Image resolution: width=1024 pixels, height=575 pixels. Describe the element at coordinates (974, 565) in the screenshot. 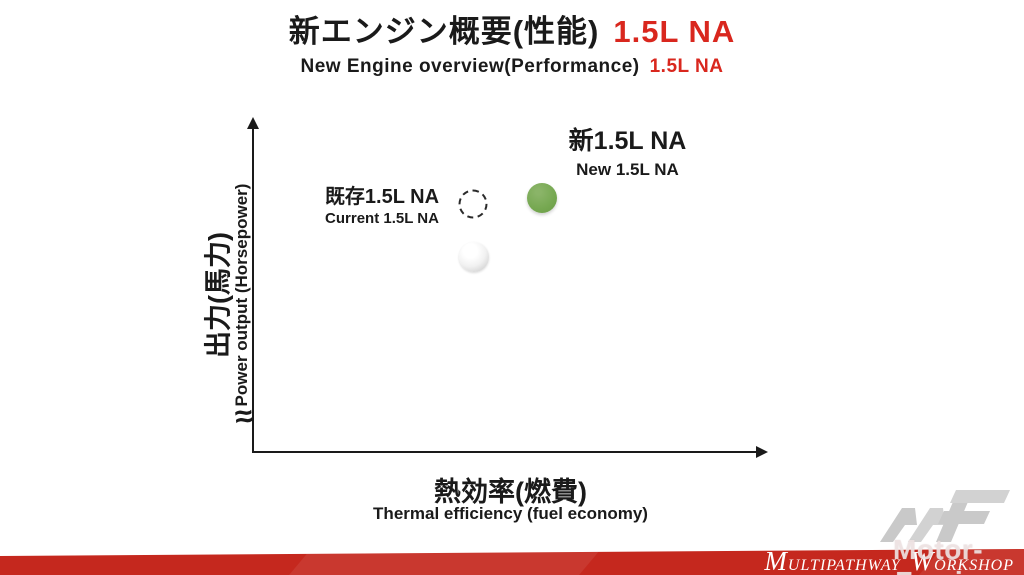

I see `banner-word2-rest: ORKSHOP` at that location.